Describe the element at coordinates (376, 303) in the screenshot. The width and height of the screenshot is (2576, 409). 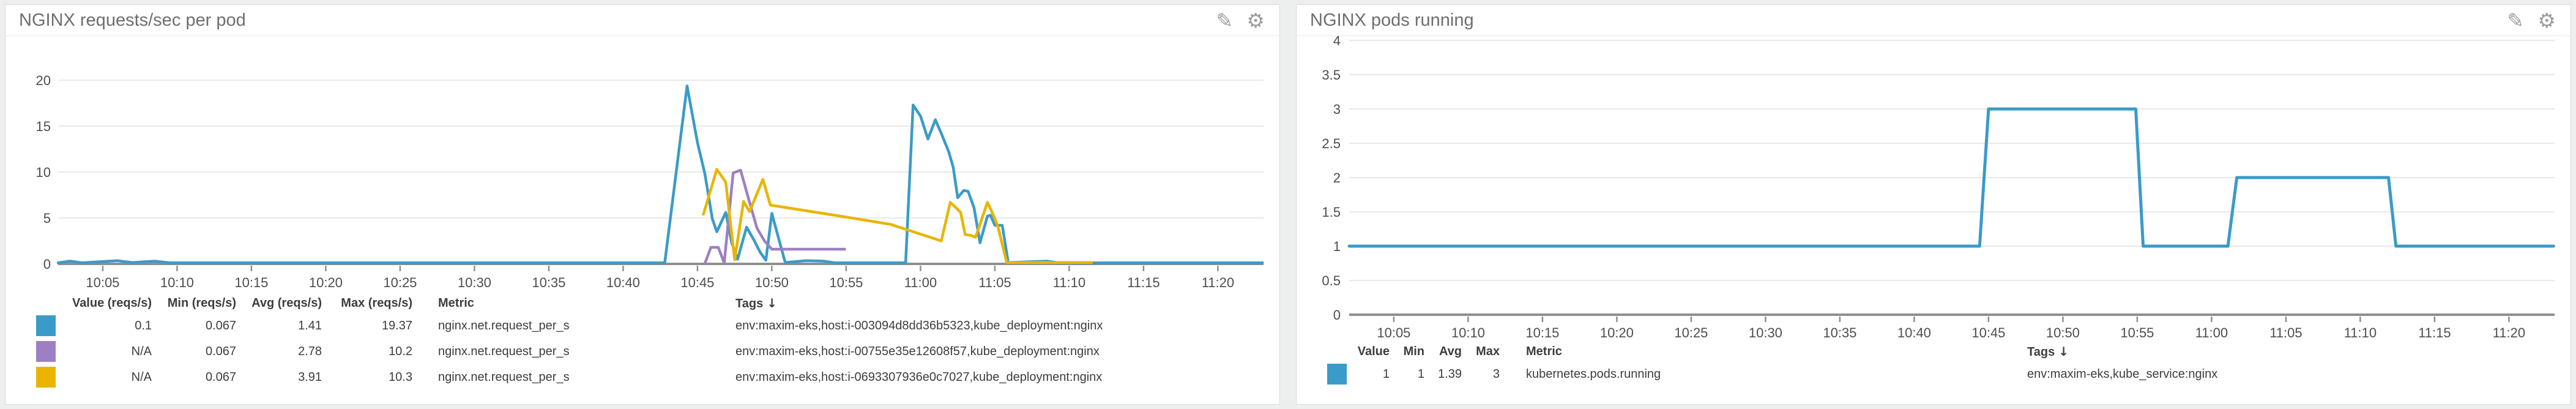
I see `legend-header-max-reqs-s: Max (reqs/s)` at that location.